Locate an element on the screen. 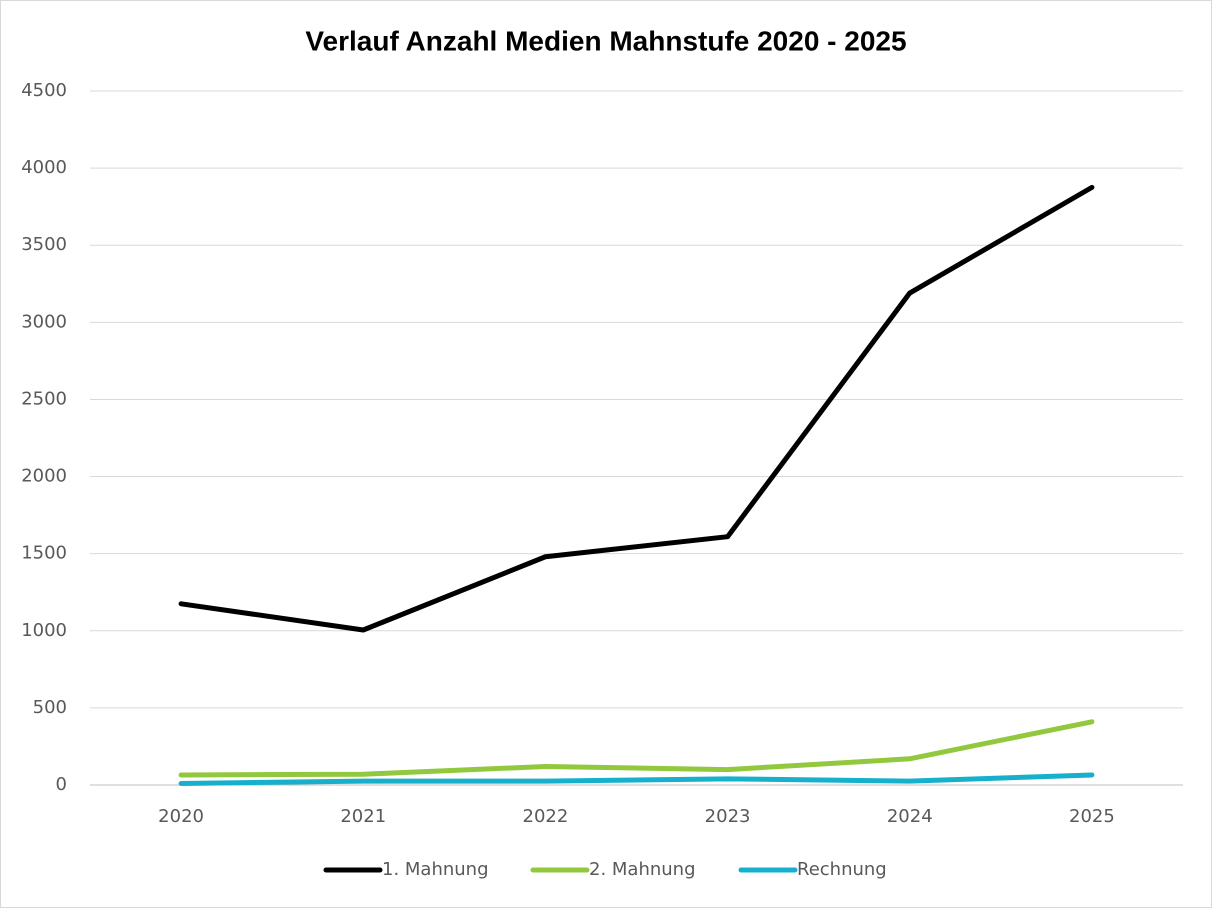 This screenshot has width=1212, height=908. y-tick-label: 1500 is located at coordinates (44, 553).